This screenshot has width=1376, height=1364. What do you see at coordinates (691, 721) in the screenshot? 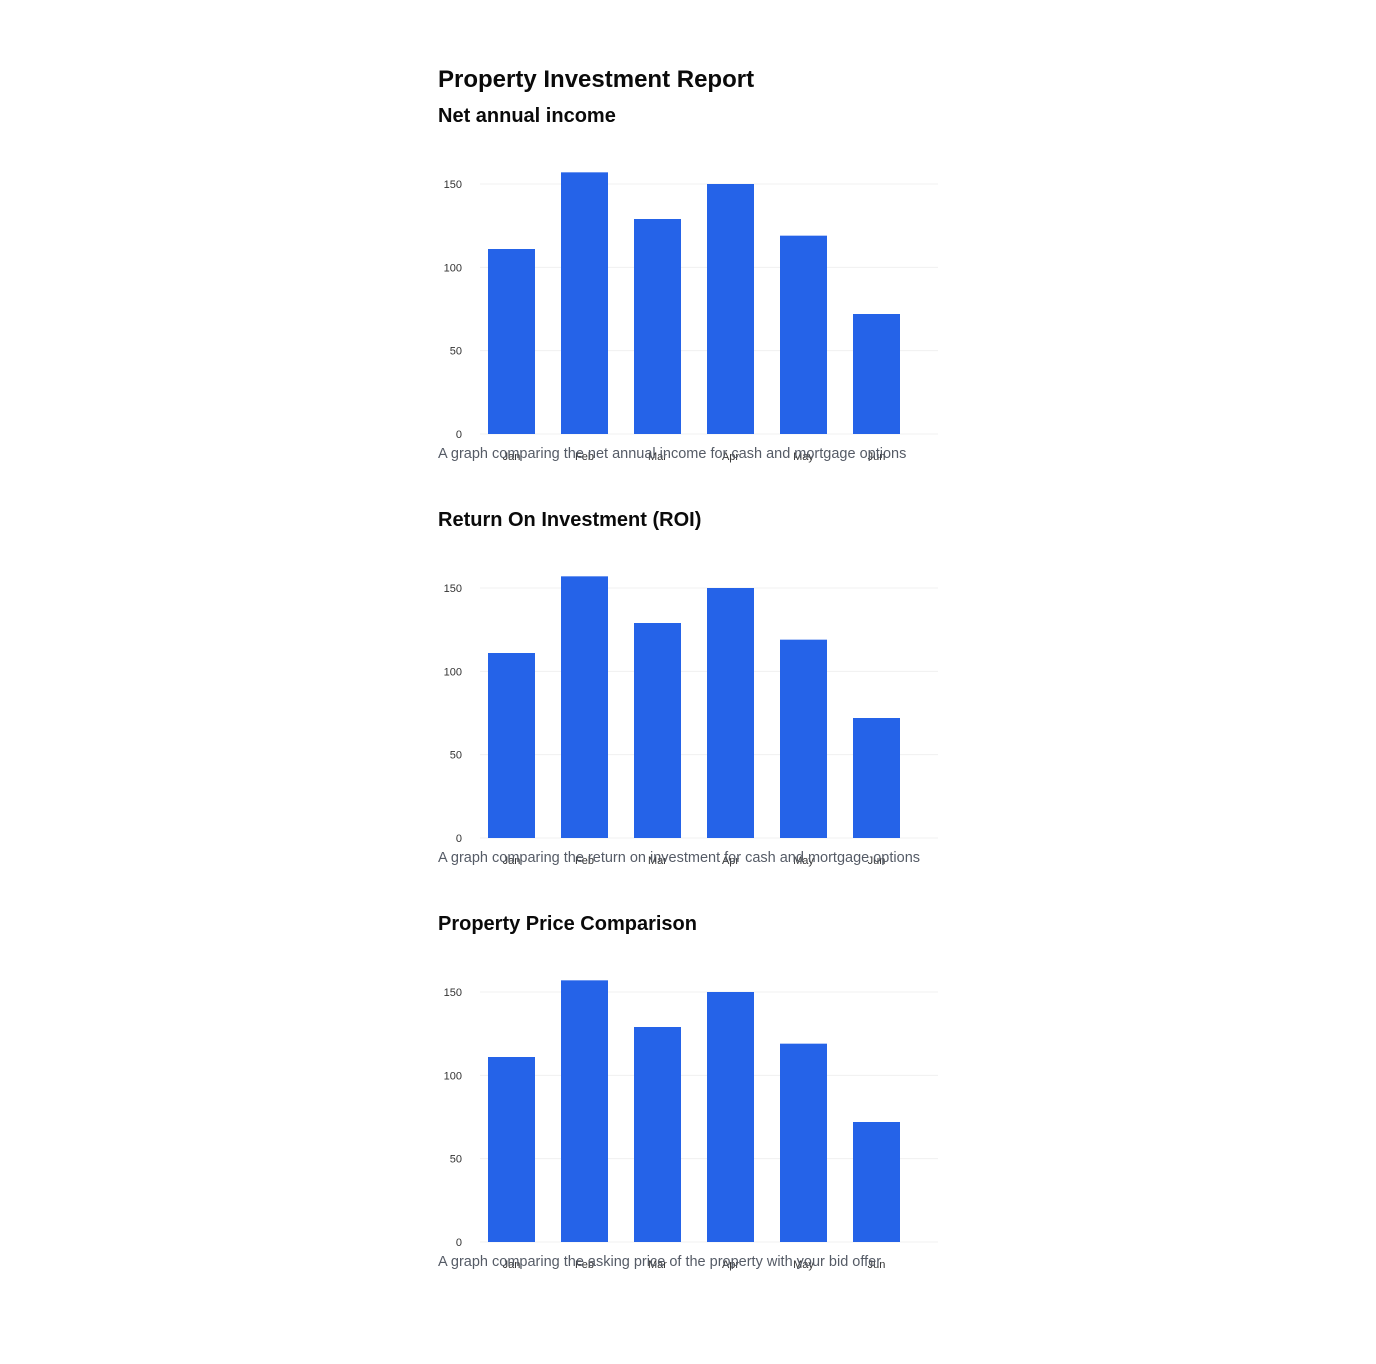
I see `roi-chart: 0 50 100 150 Jan Feb Mar Apr May Jun` at bounding box center [691, 721].